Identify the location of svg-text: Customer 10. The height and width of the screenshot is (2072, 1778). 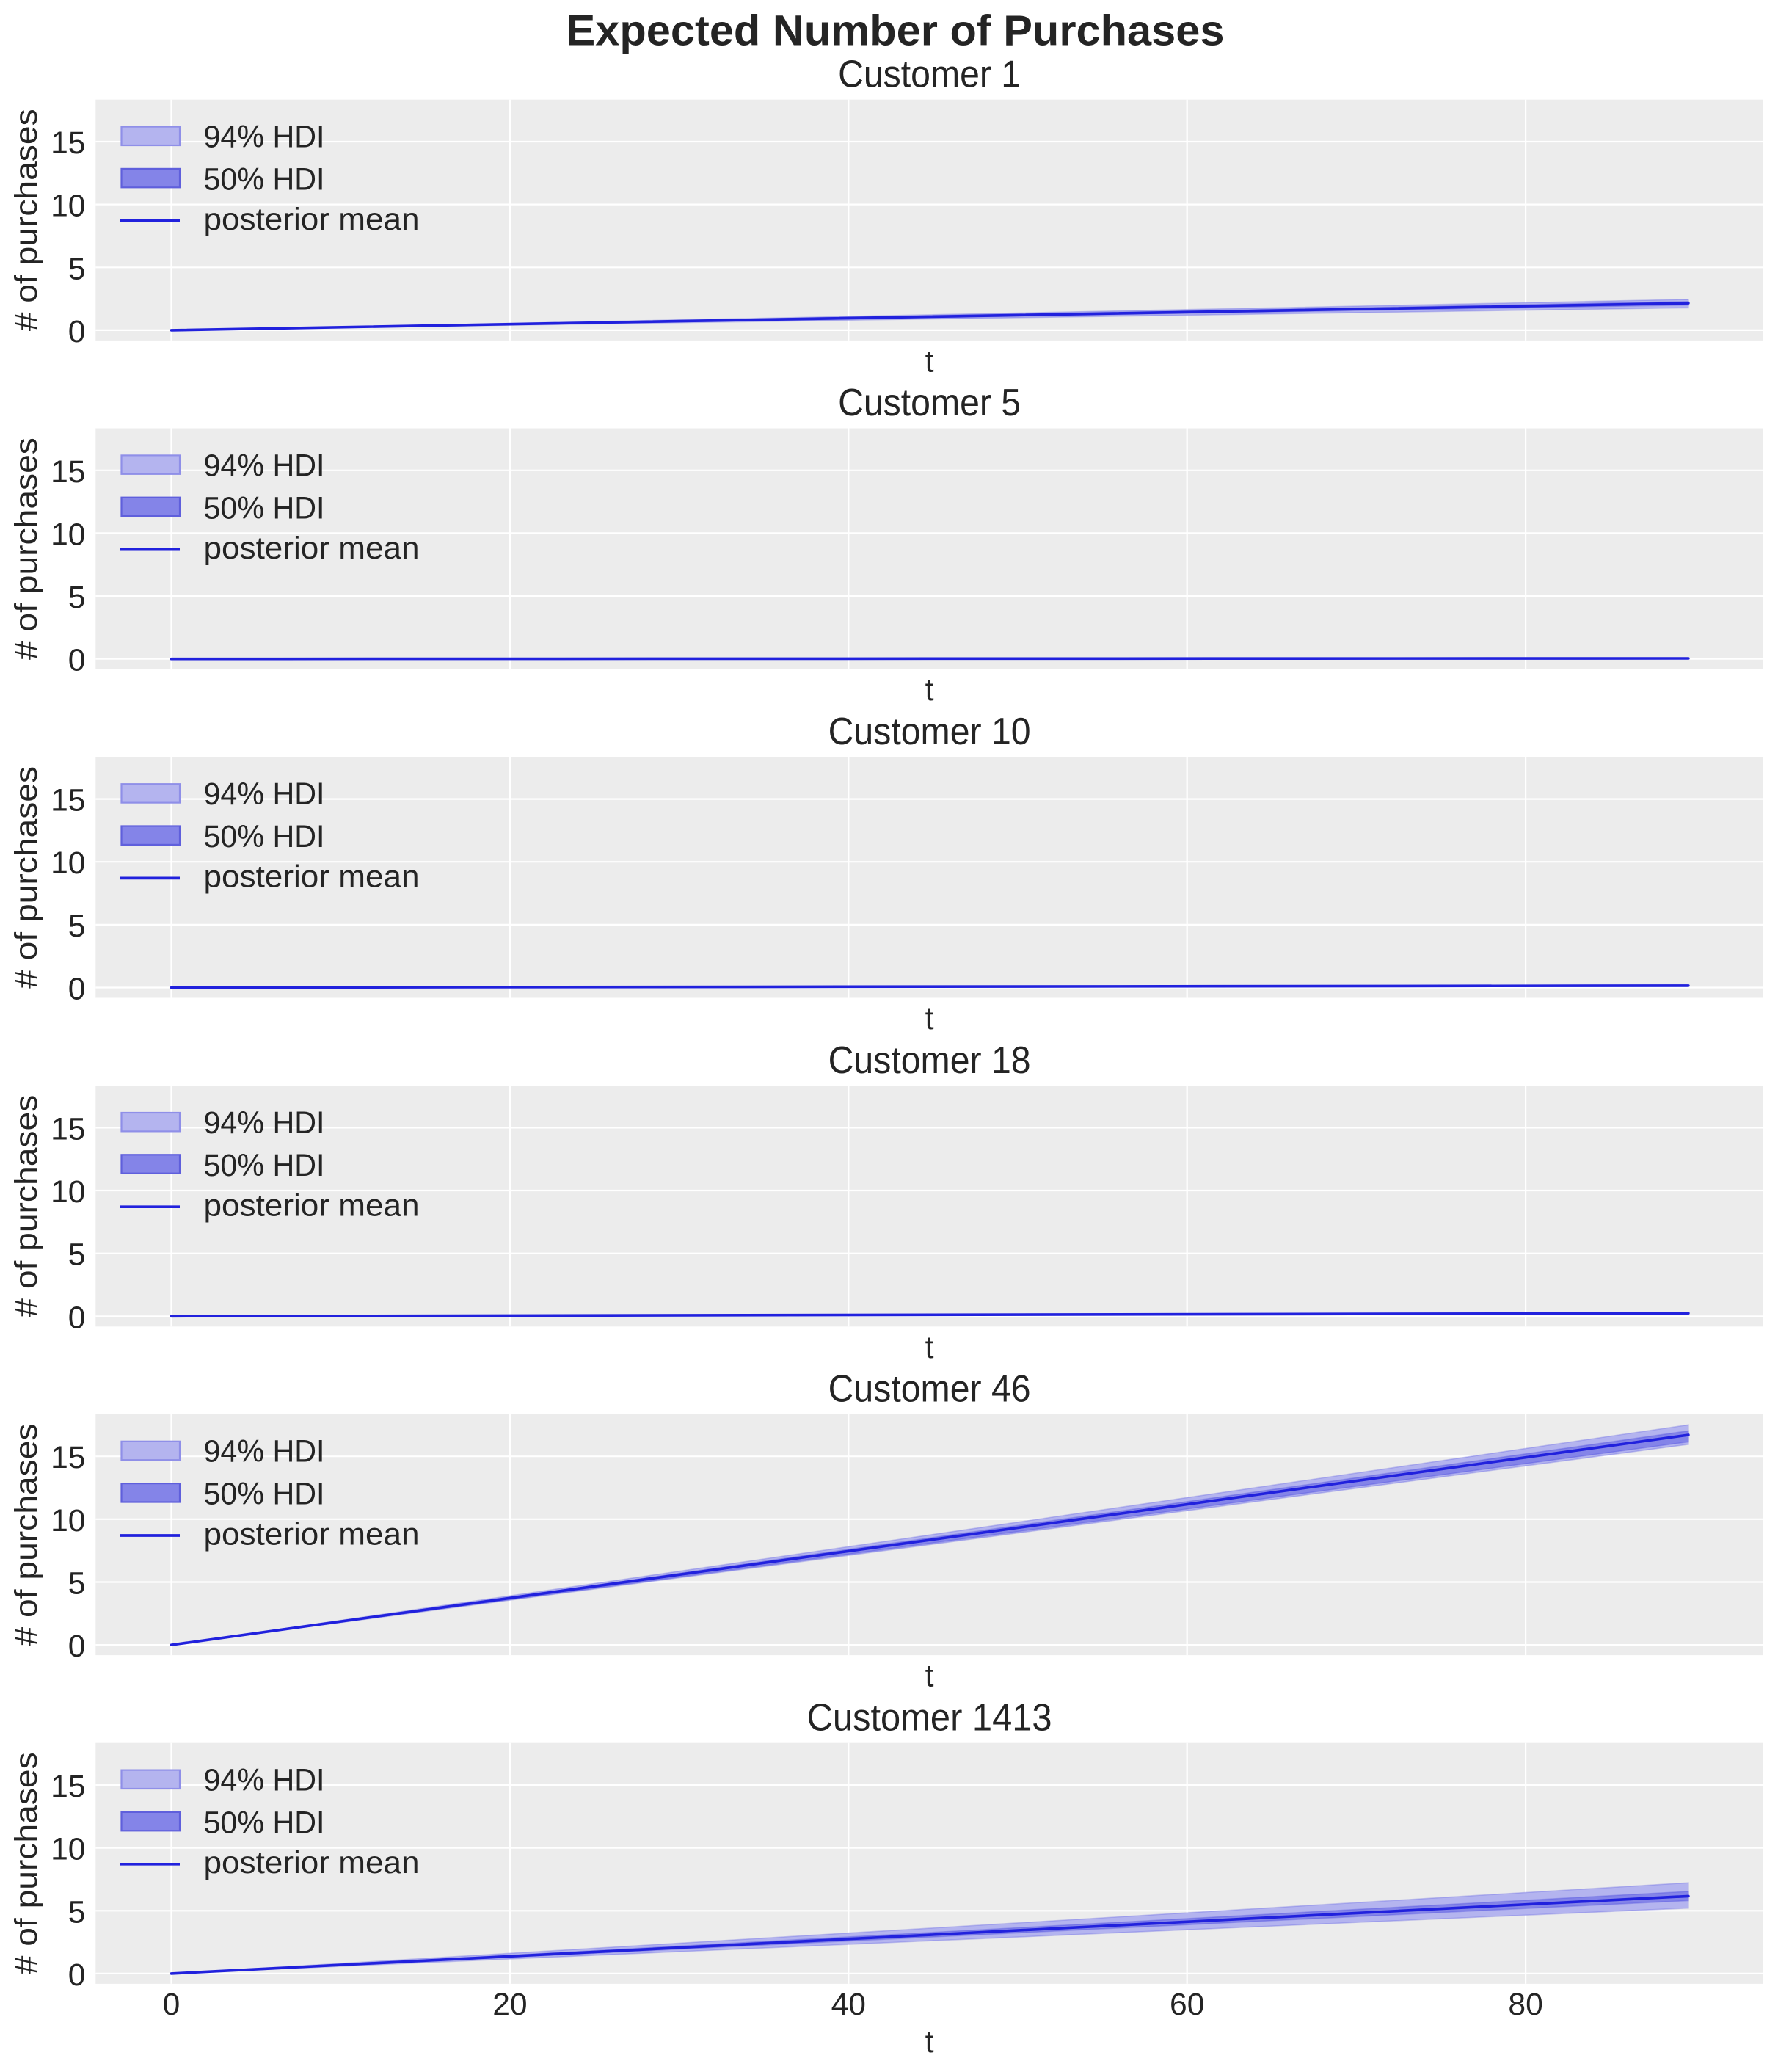
(929, 731).